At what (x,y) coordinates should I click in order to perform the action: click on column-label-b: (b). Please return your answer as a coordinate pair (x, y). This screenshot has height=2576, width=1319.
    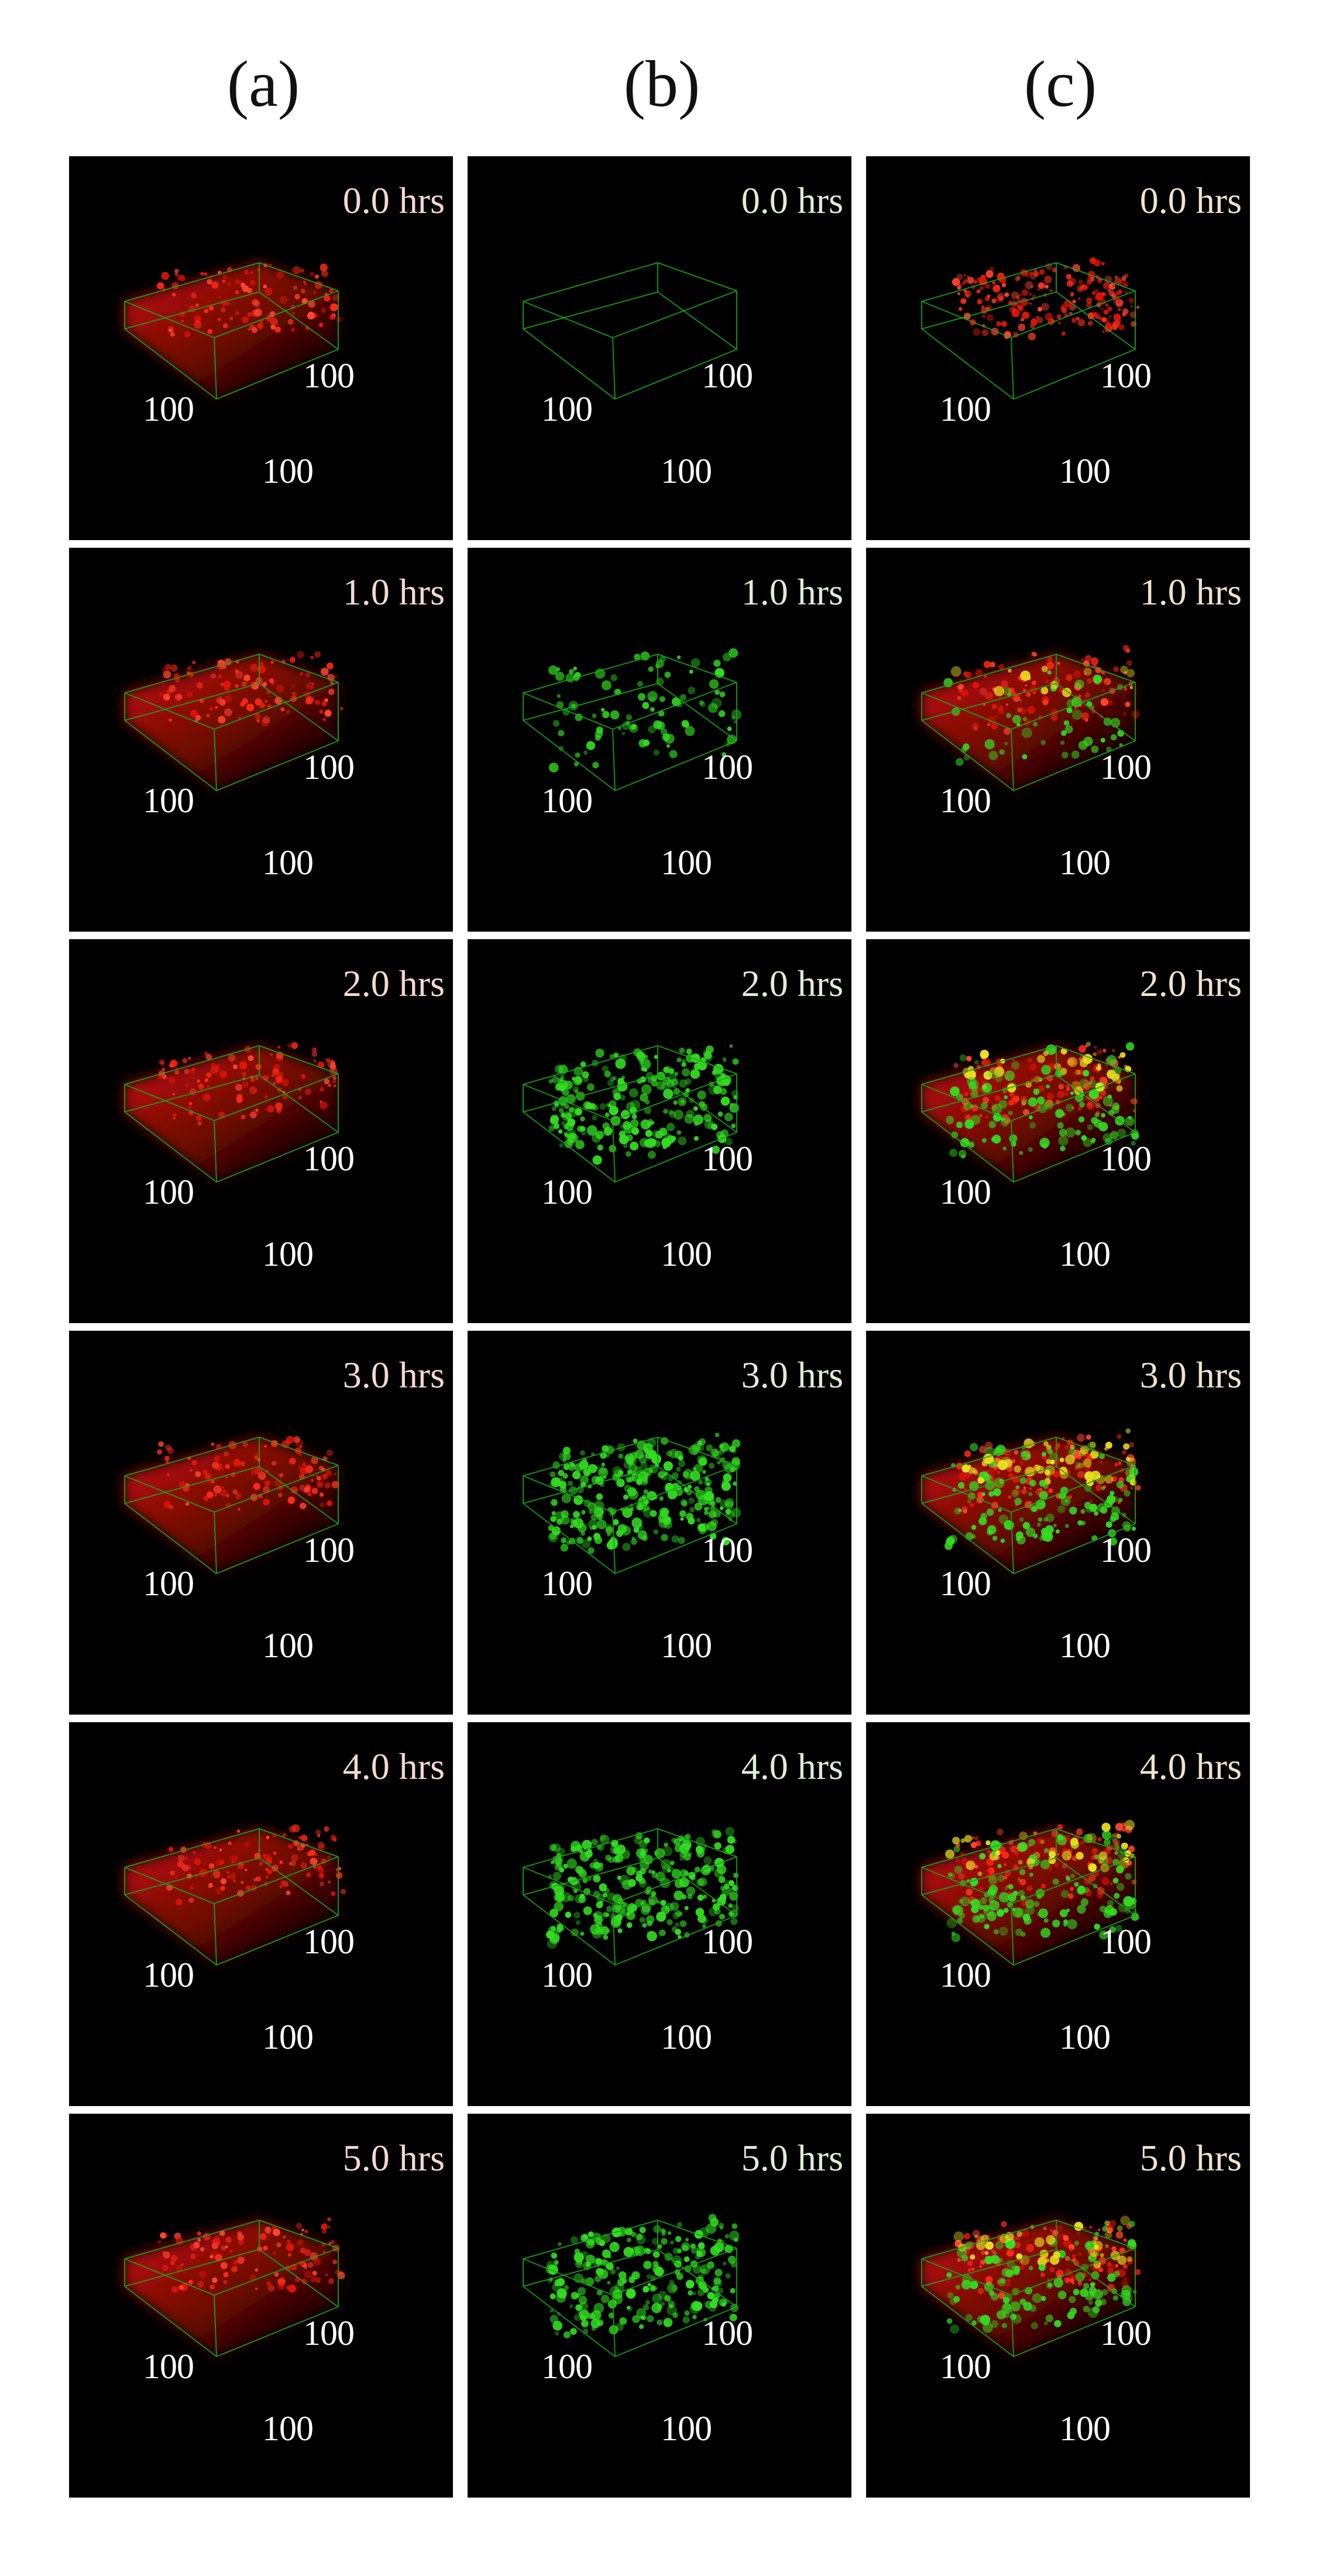
    Looking at the image, I should click on (661, 85).